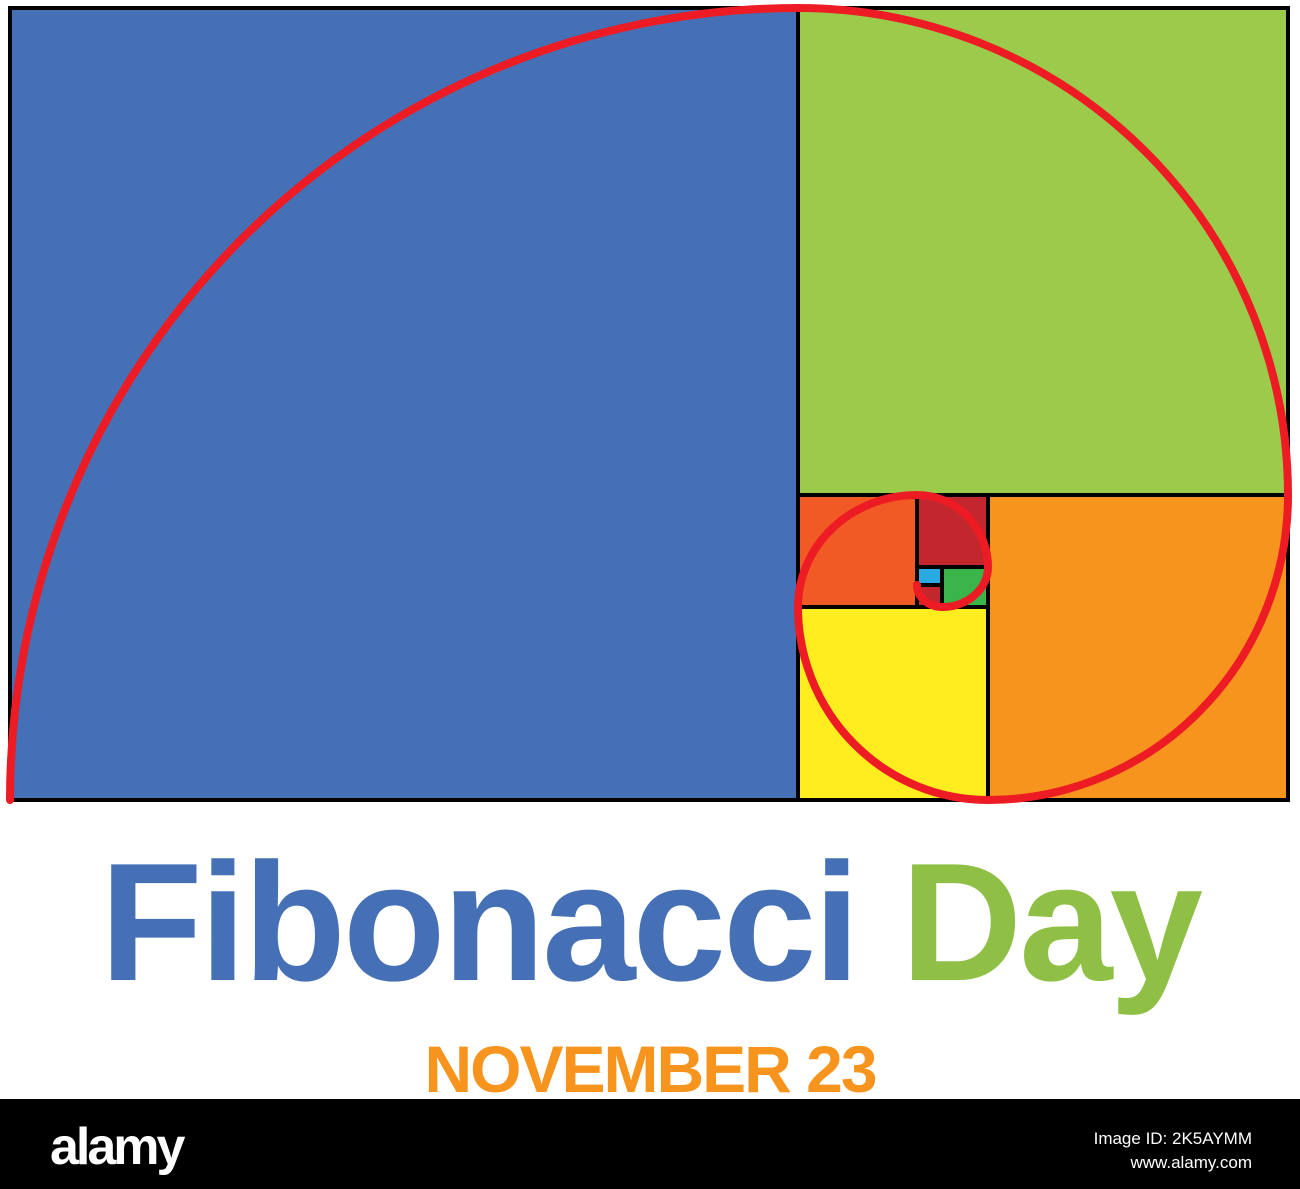 The image size is (1300, 1189). What do you see at coordinates (650, 1144) in the screenshot?
I see `watermark-bar: alamy Image ID: 2K5AYMM www.alamy.com` at bounding box center [650, 1144].